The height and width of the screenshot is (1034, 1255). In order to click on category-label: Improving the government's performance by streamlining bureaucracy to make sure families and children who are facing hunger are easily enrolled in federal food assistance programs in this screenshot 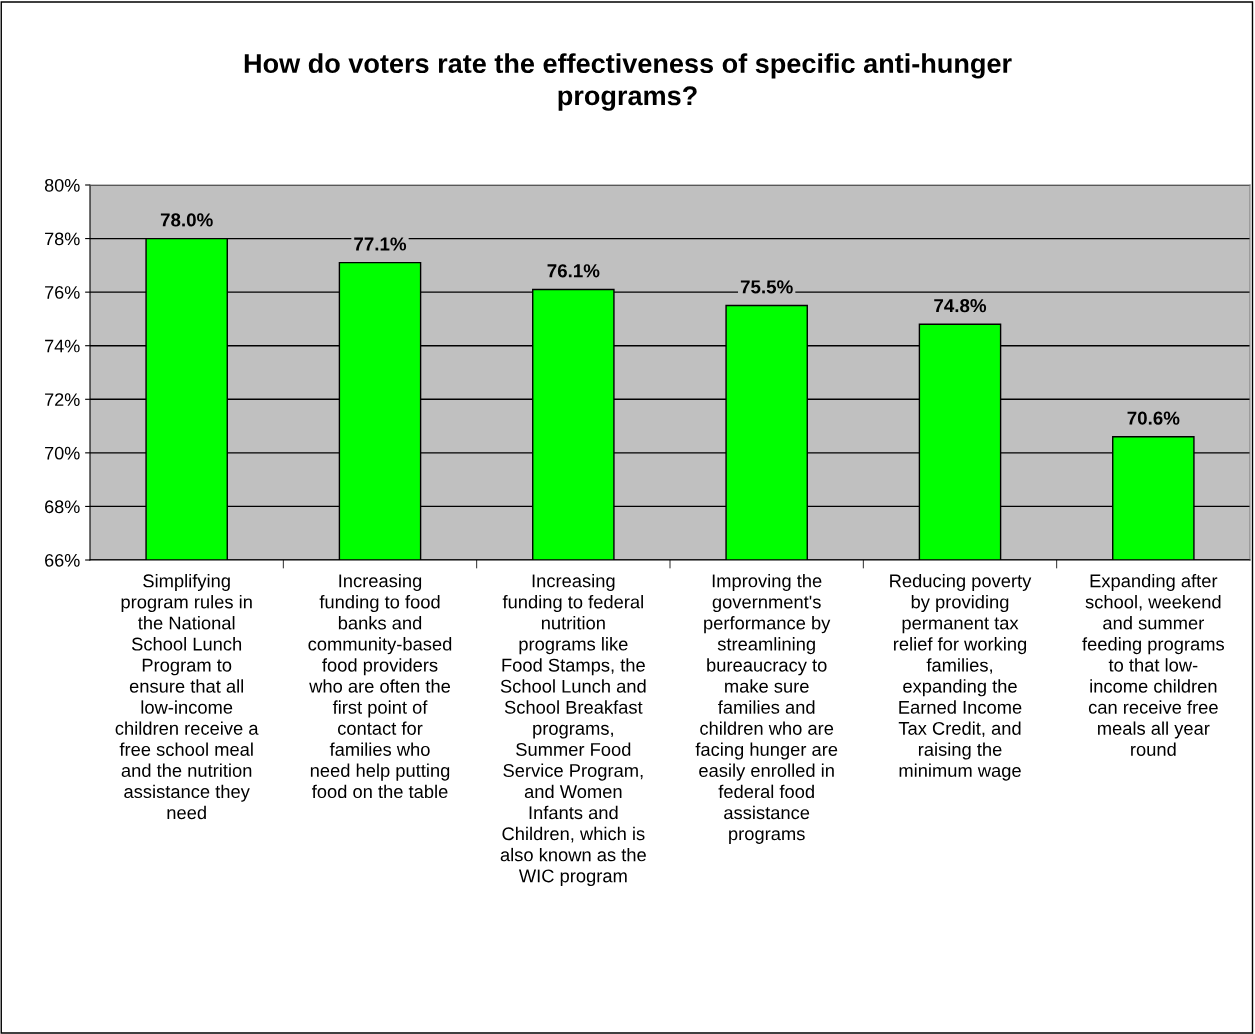, I will do `click(766, 708)`.